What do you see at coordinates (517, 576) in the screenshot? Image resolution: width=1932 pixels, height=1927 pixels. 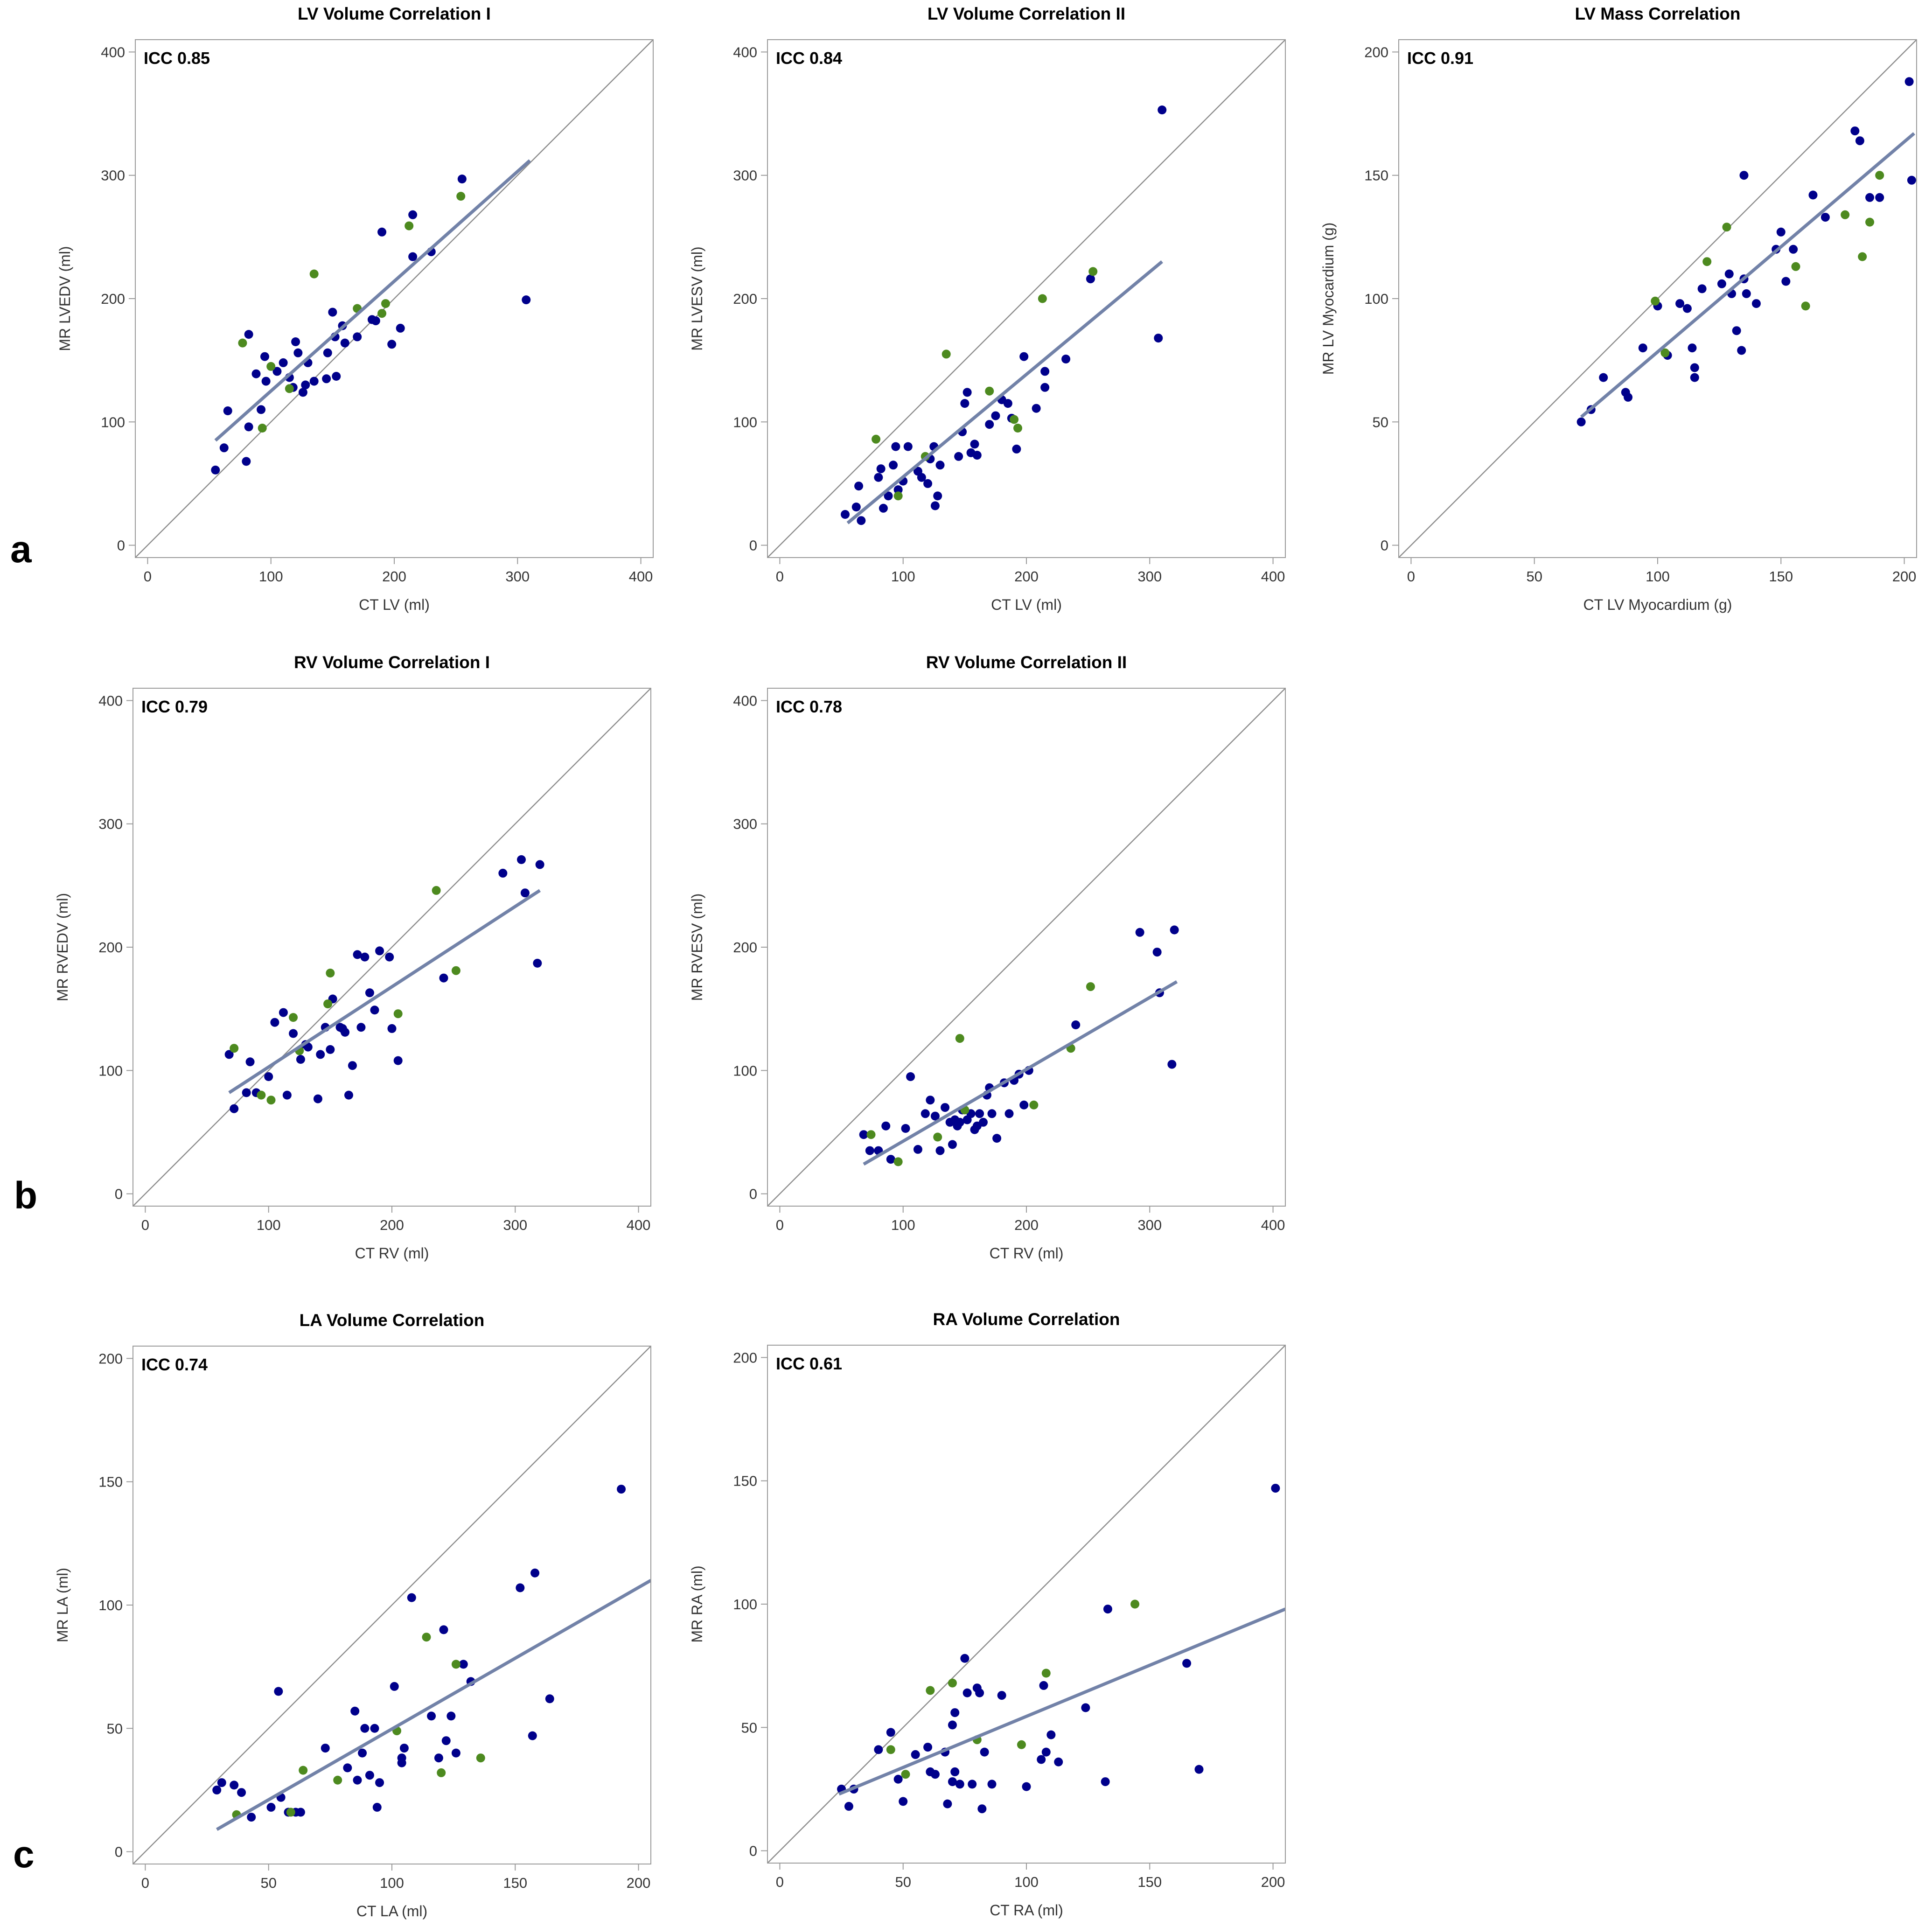 I see `x-tick-label: 300` at bounding box center [517, 576].